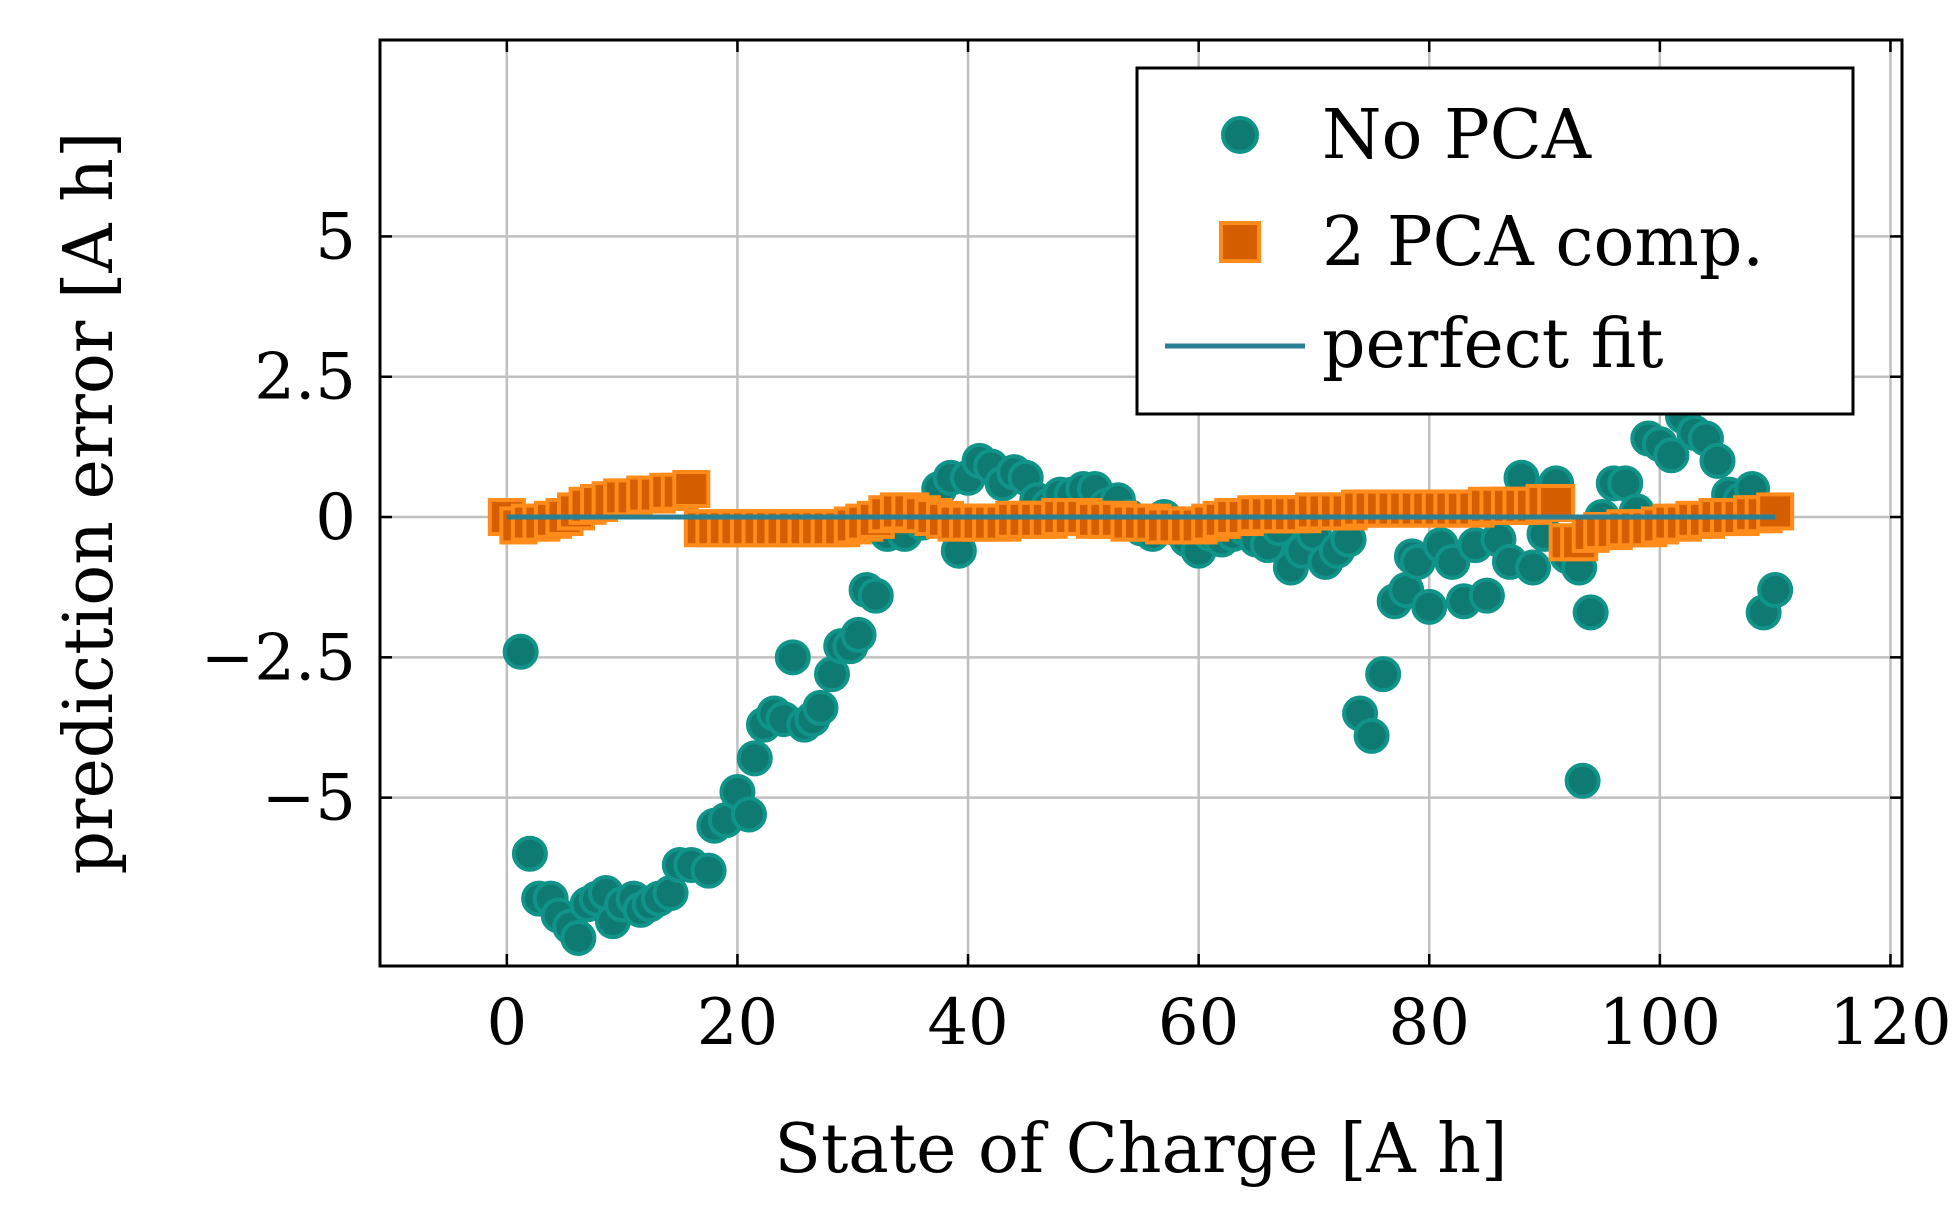 This screenshot has width=1957, height=1212. What do you see at coordinates (1543, 242) in the screenshot?
I see `legend-label-2-pca: 2 PCA comp.` at bounding box center [1543, 242].